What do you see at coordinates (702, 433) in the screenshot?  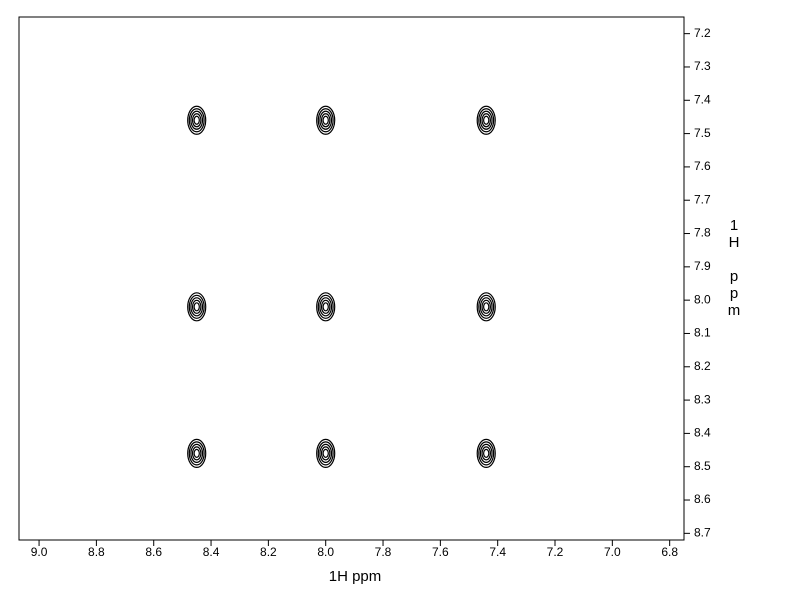 I see `y-tick-label: 8.4` at bounding box center [702, 433].